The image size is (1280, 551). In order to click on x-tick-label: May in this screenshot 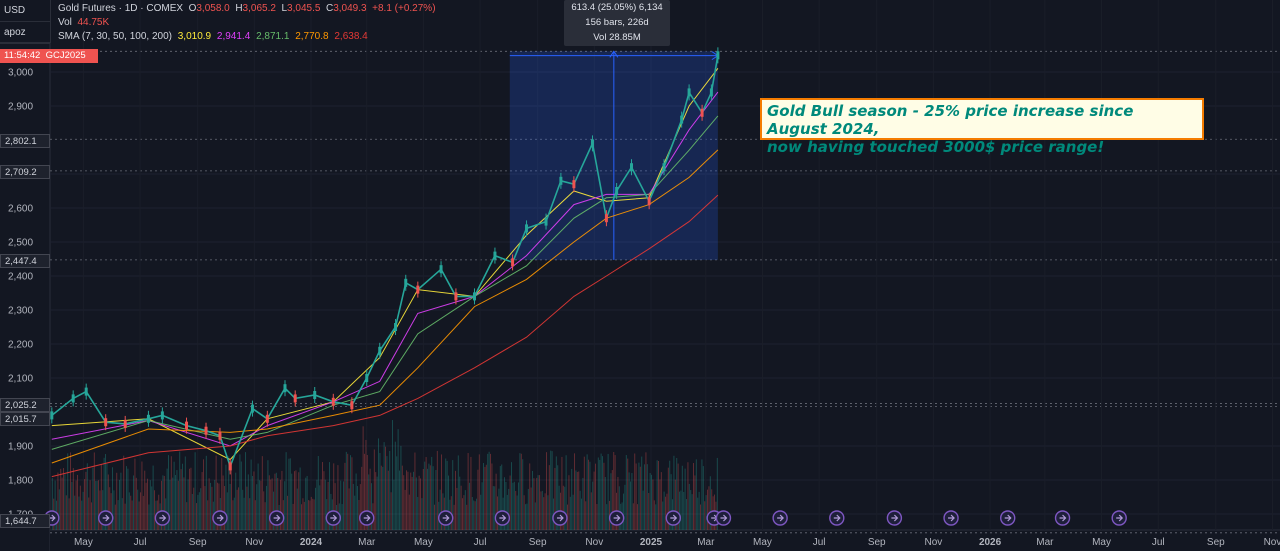, I will do `click(83, 542)`.